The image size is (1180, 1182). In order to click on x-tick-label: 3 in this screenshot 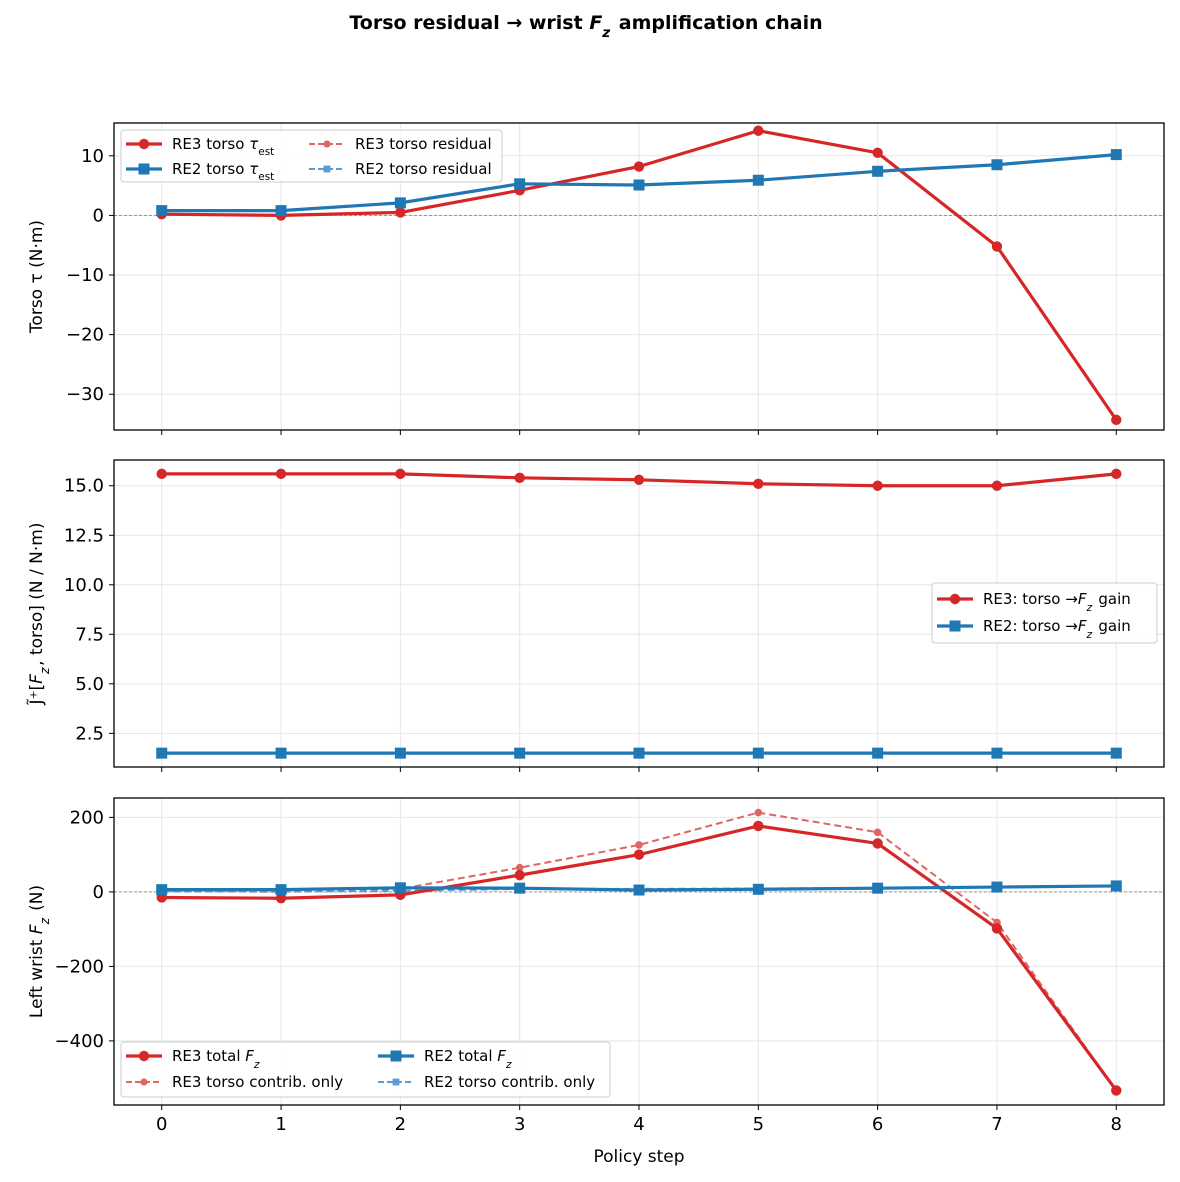, I will do `click(519, 1124)`.